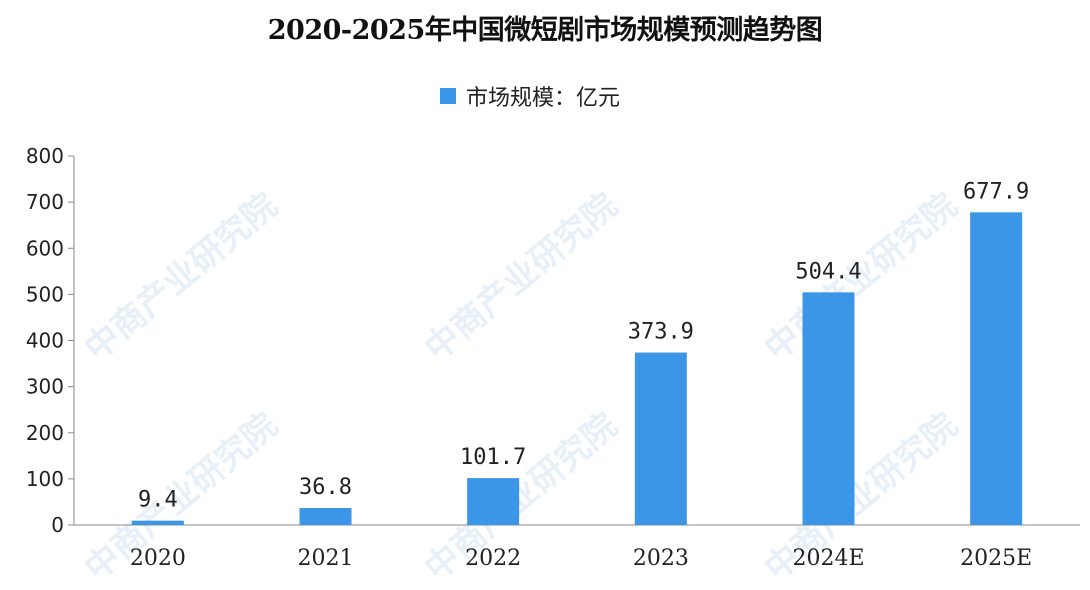  Describe the element at coordinates (45, 479) in the screenshot. I see `y-tick-label: 100` at that location.